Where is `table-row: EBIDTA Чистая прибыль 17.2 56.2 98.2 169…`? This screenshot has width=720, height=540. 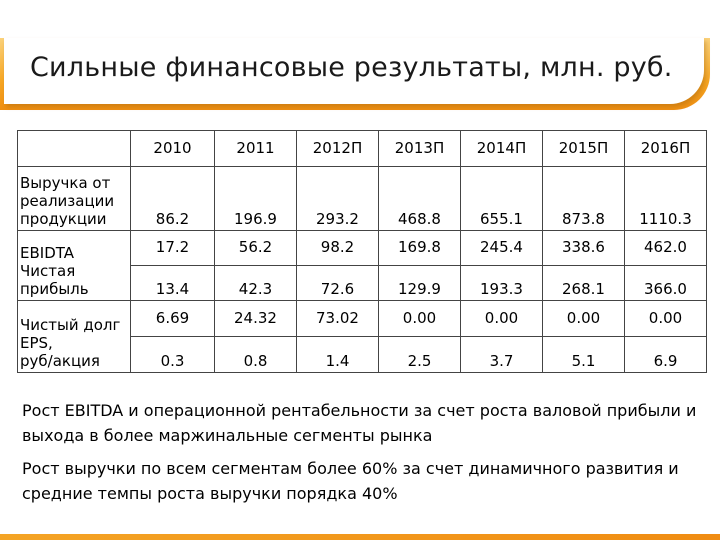
table-row: EBIDTA Чистая прибыль 17.2 56.2 98.2 169… is located at coordinates (362, 265).